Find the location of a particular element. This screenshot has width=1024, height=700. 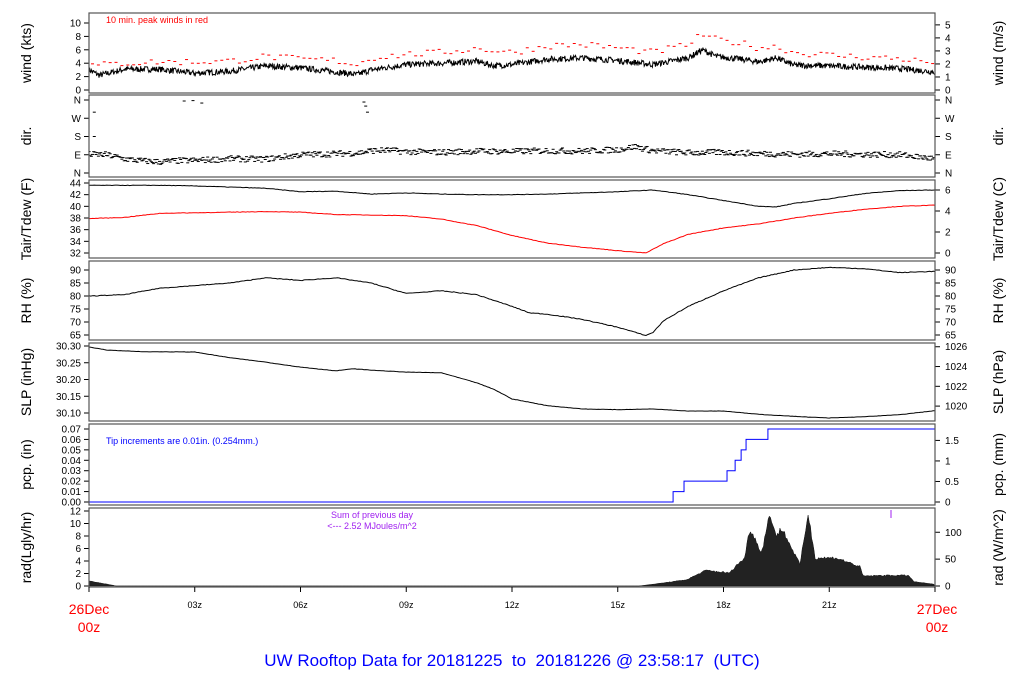

y-tick-label-right: 1026 is located at coordinates (956, 347).